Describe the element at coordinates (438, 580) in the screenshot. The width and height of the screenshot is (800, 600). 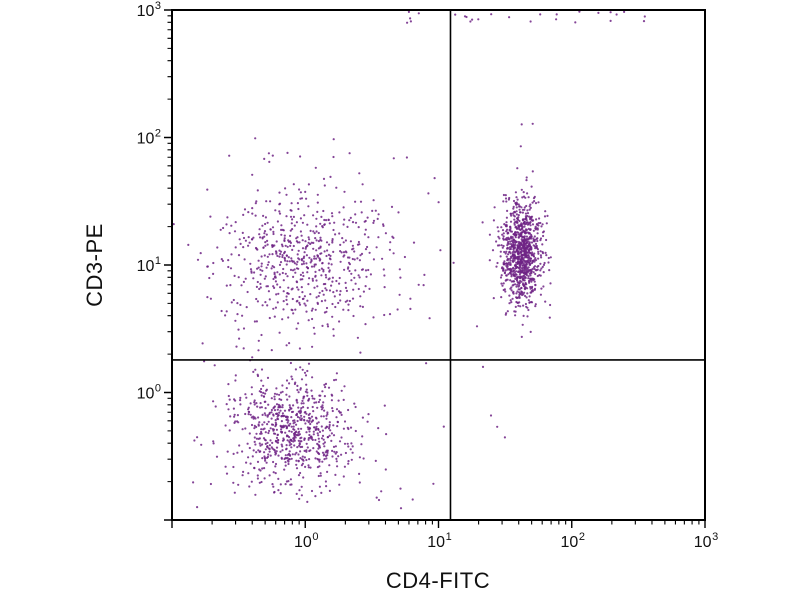
I see `x-axis-label: CD4-FITC` at that location.